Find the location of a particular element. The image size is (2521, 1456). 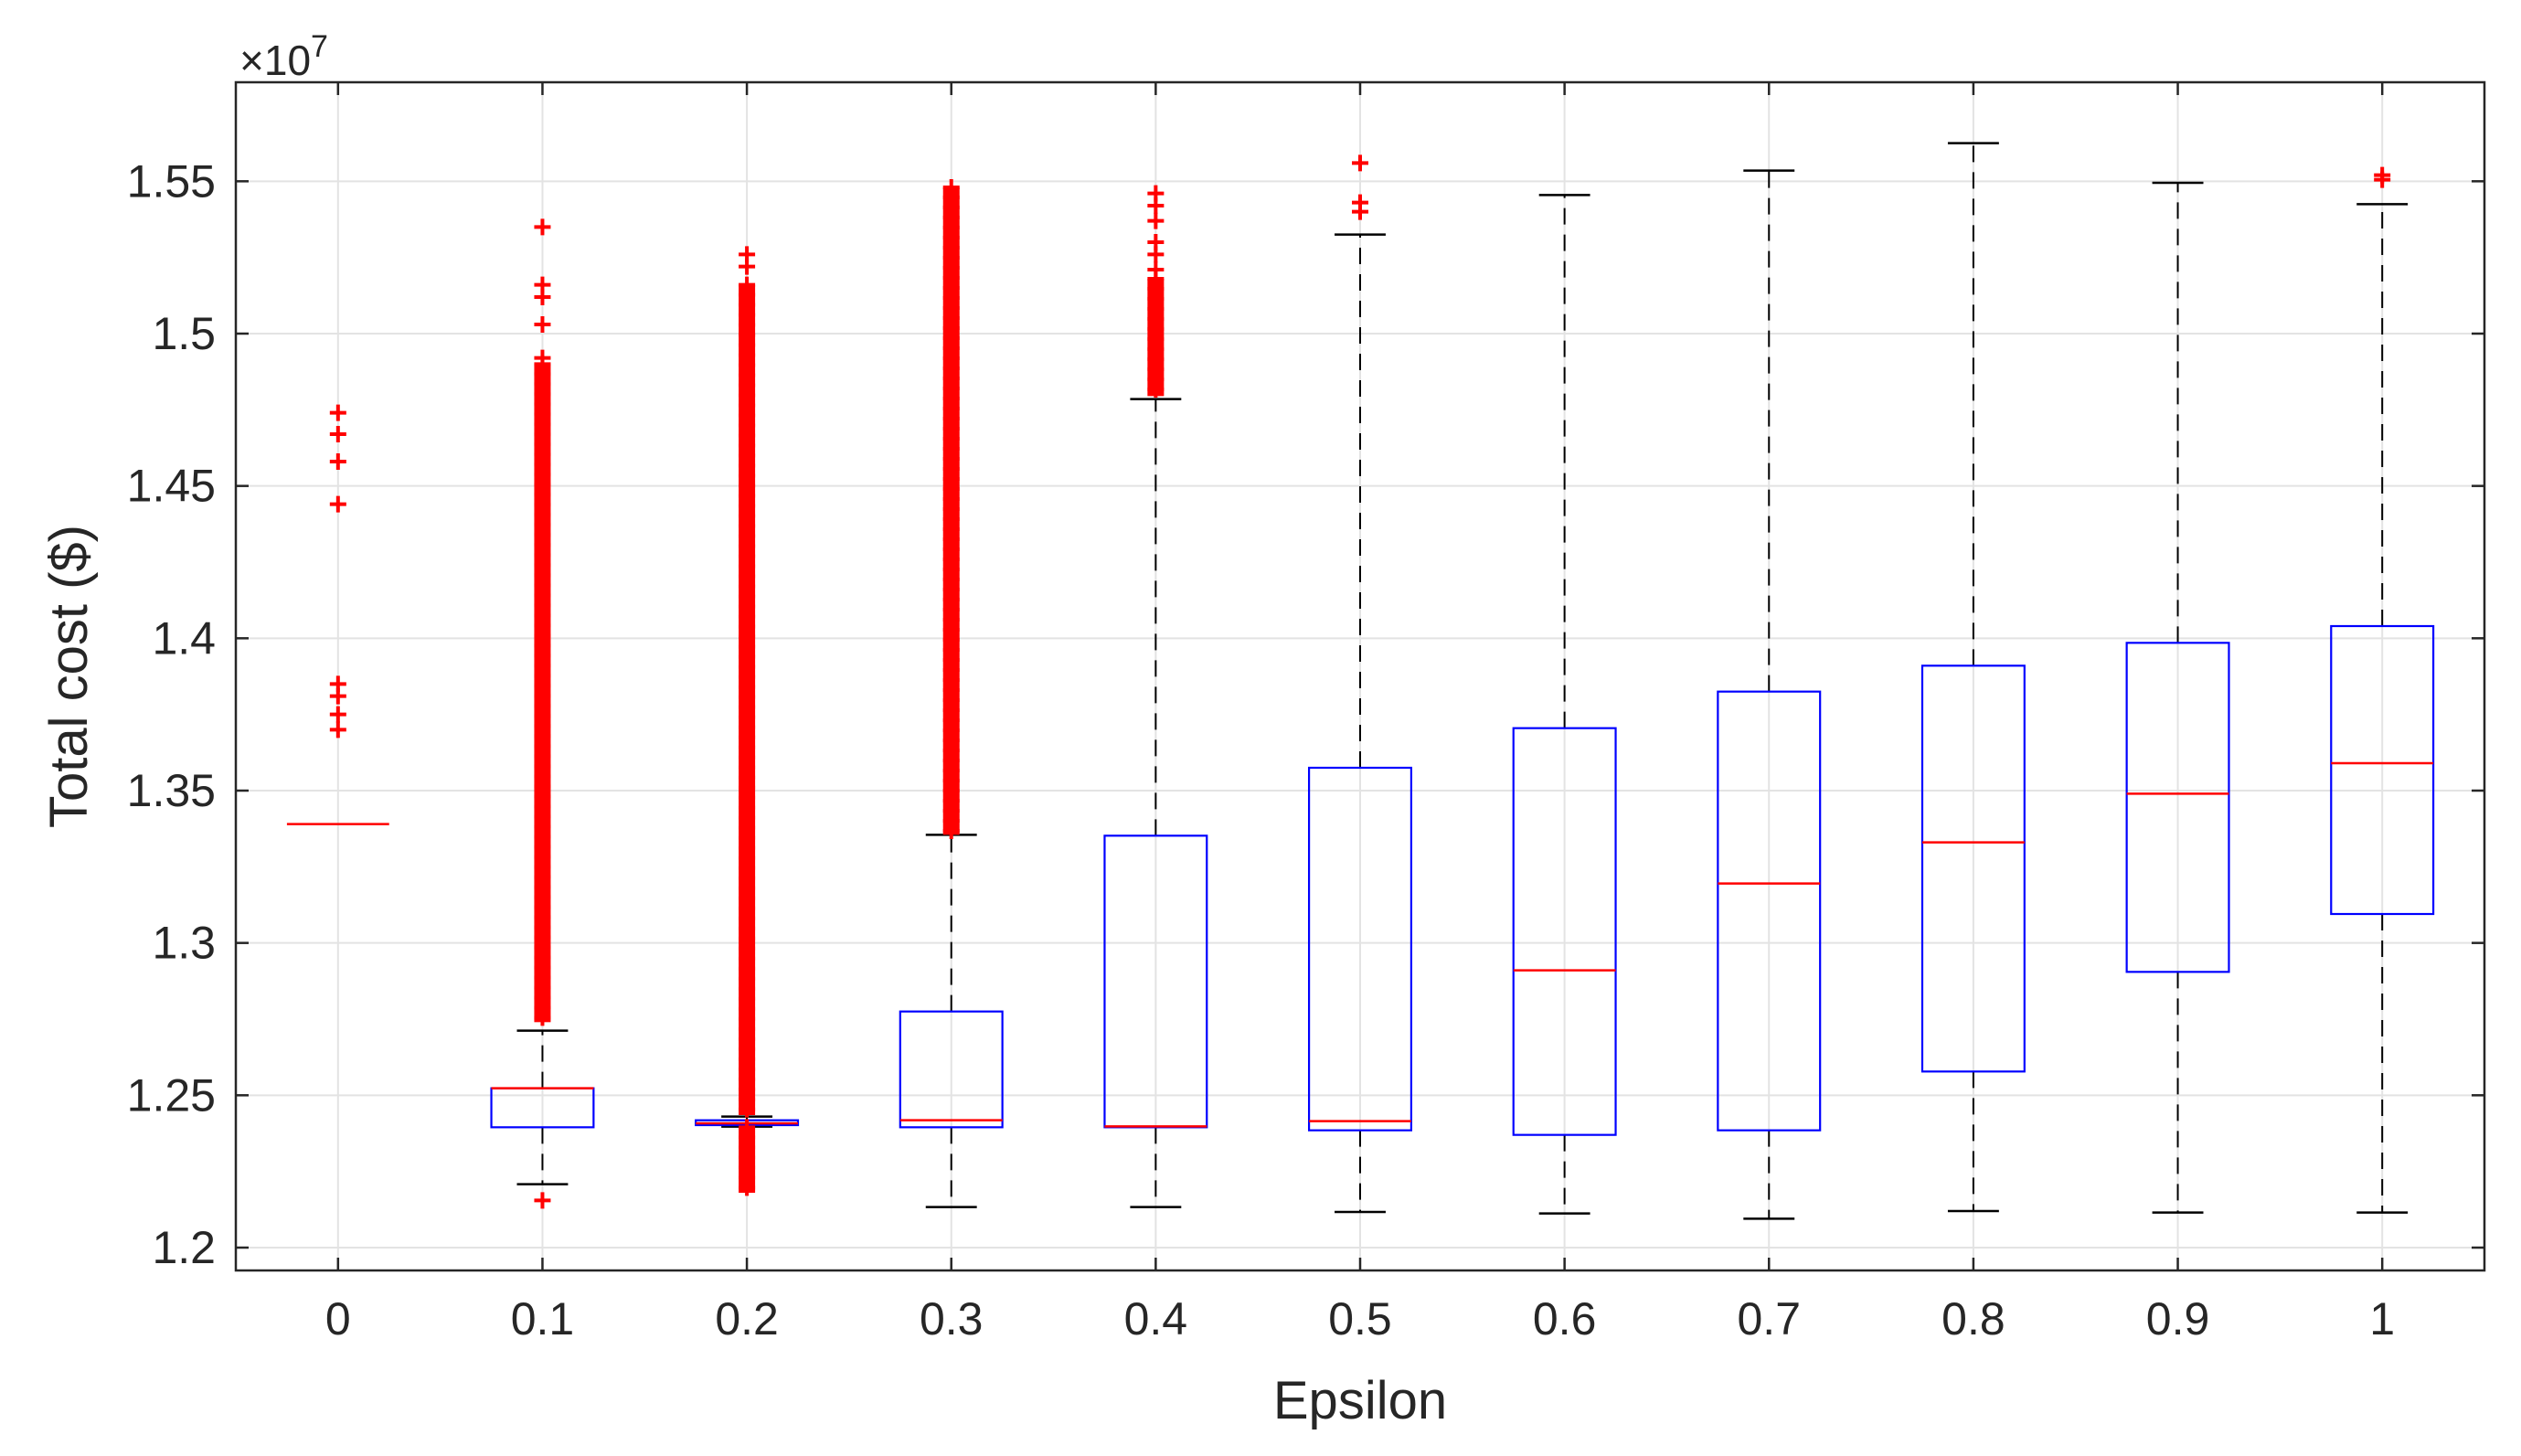

y-tick-label: 1.4 is located at coordinates (184, 638).